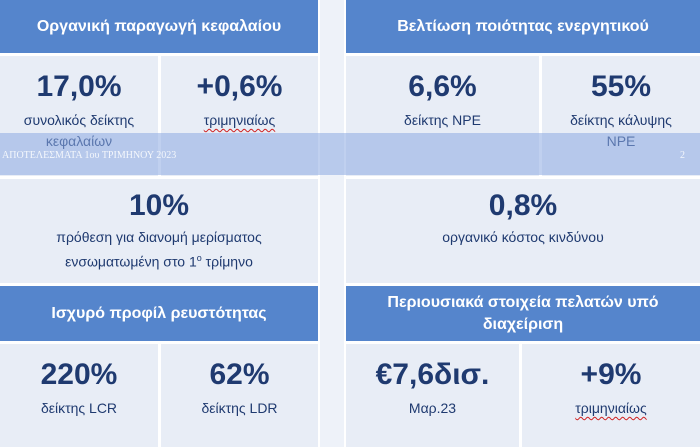  I want to click on metric-cell: €7,6δισ. Μαρ.23, so click(432, 395).